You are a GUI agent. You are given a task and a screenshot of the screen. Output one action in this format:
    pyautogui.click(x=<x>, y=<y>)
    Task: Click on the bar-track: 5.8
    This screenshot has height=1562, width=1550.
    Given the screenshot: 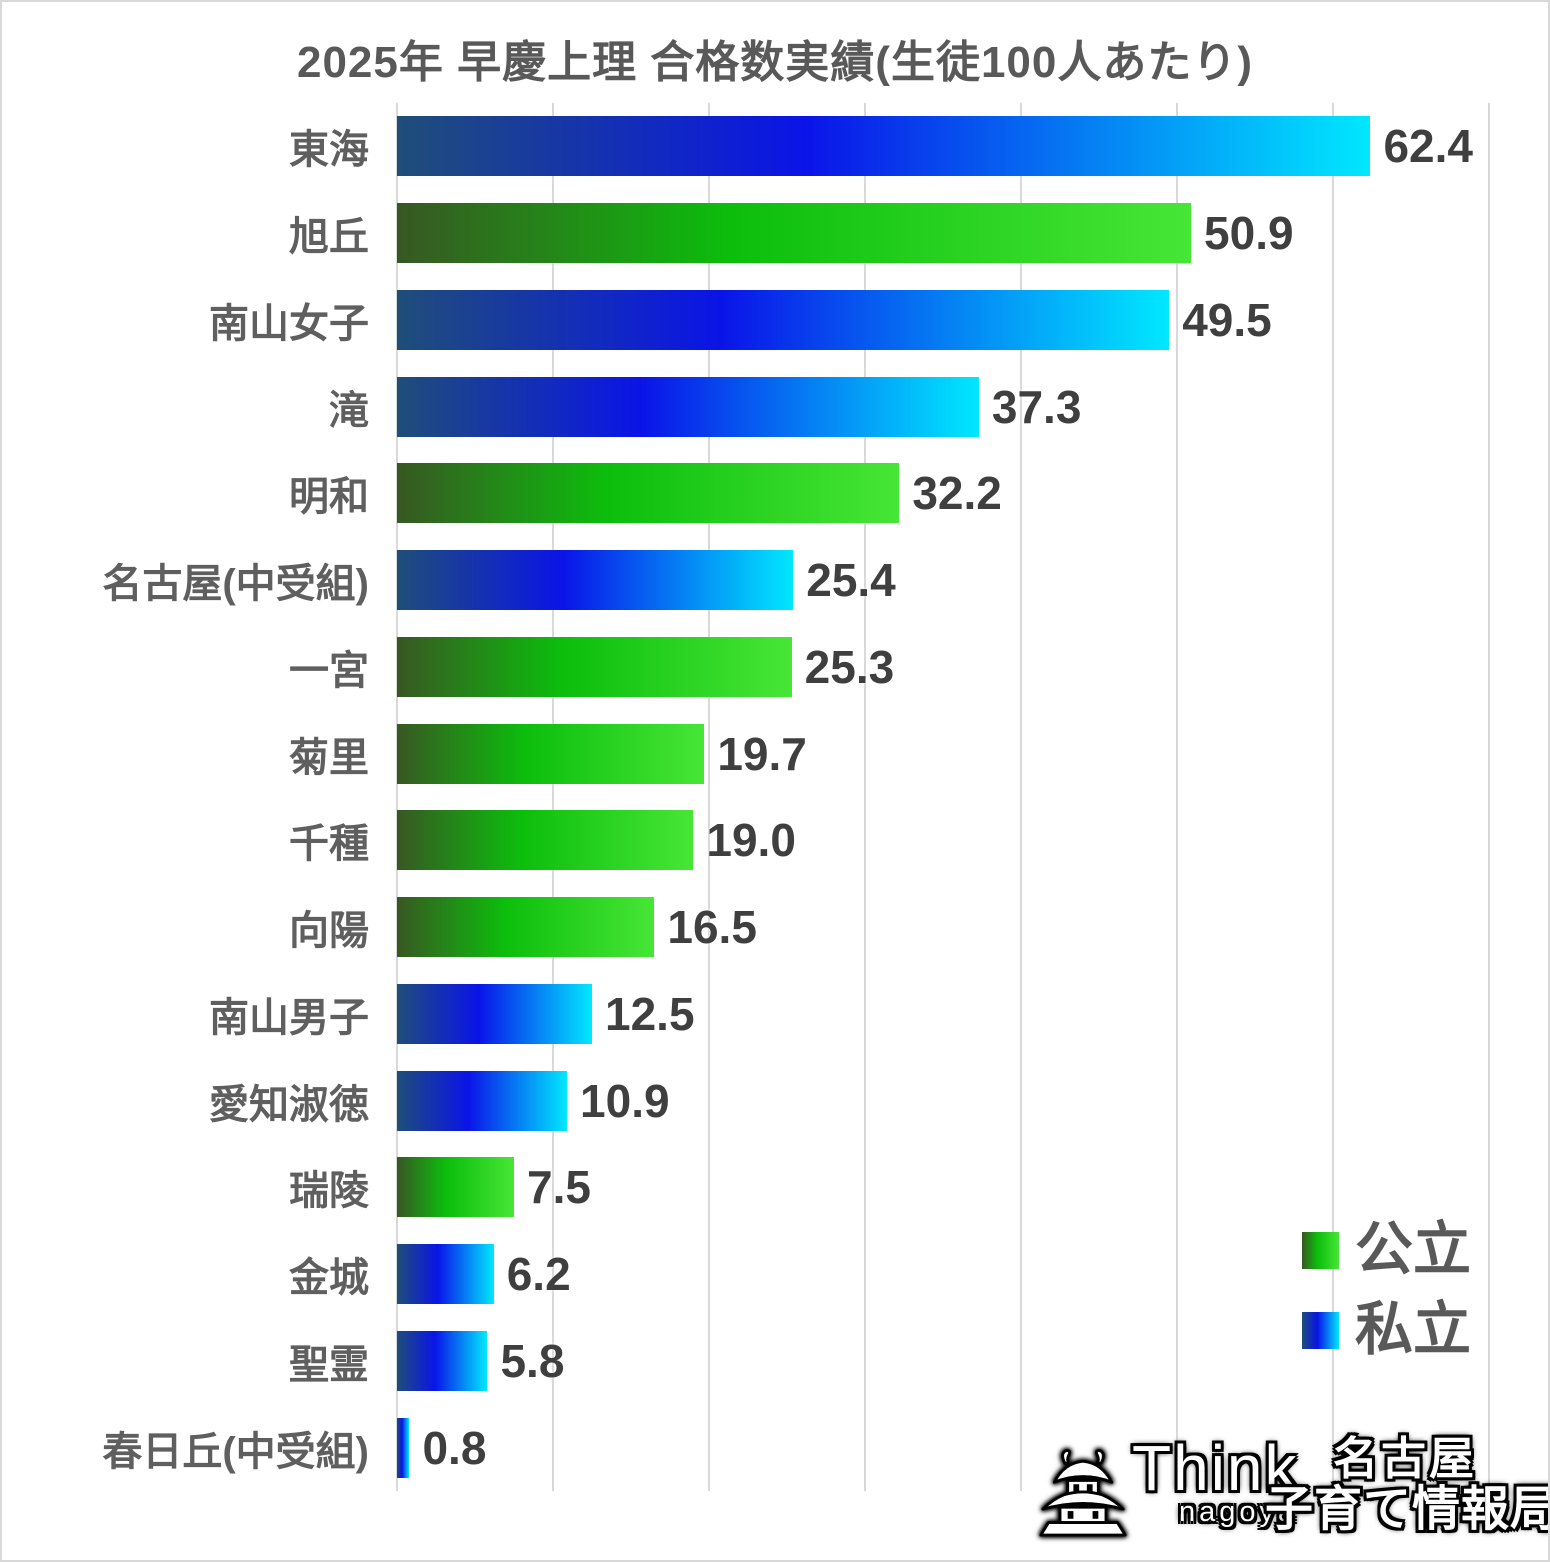 What is the action you would take?
    pyautogui.click(x=958, y=1360)
    